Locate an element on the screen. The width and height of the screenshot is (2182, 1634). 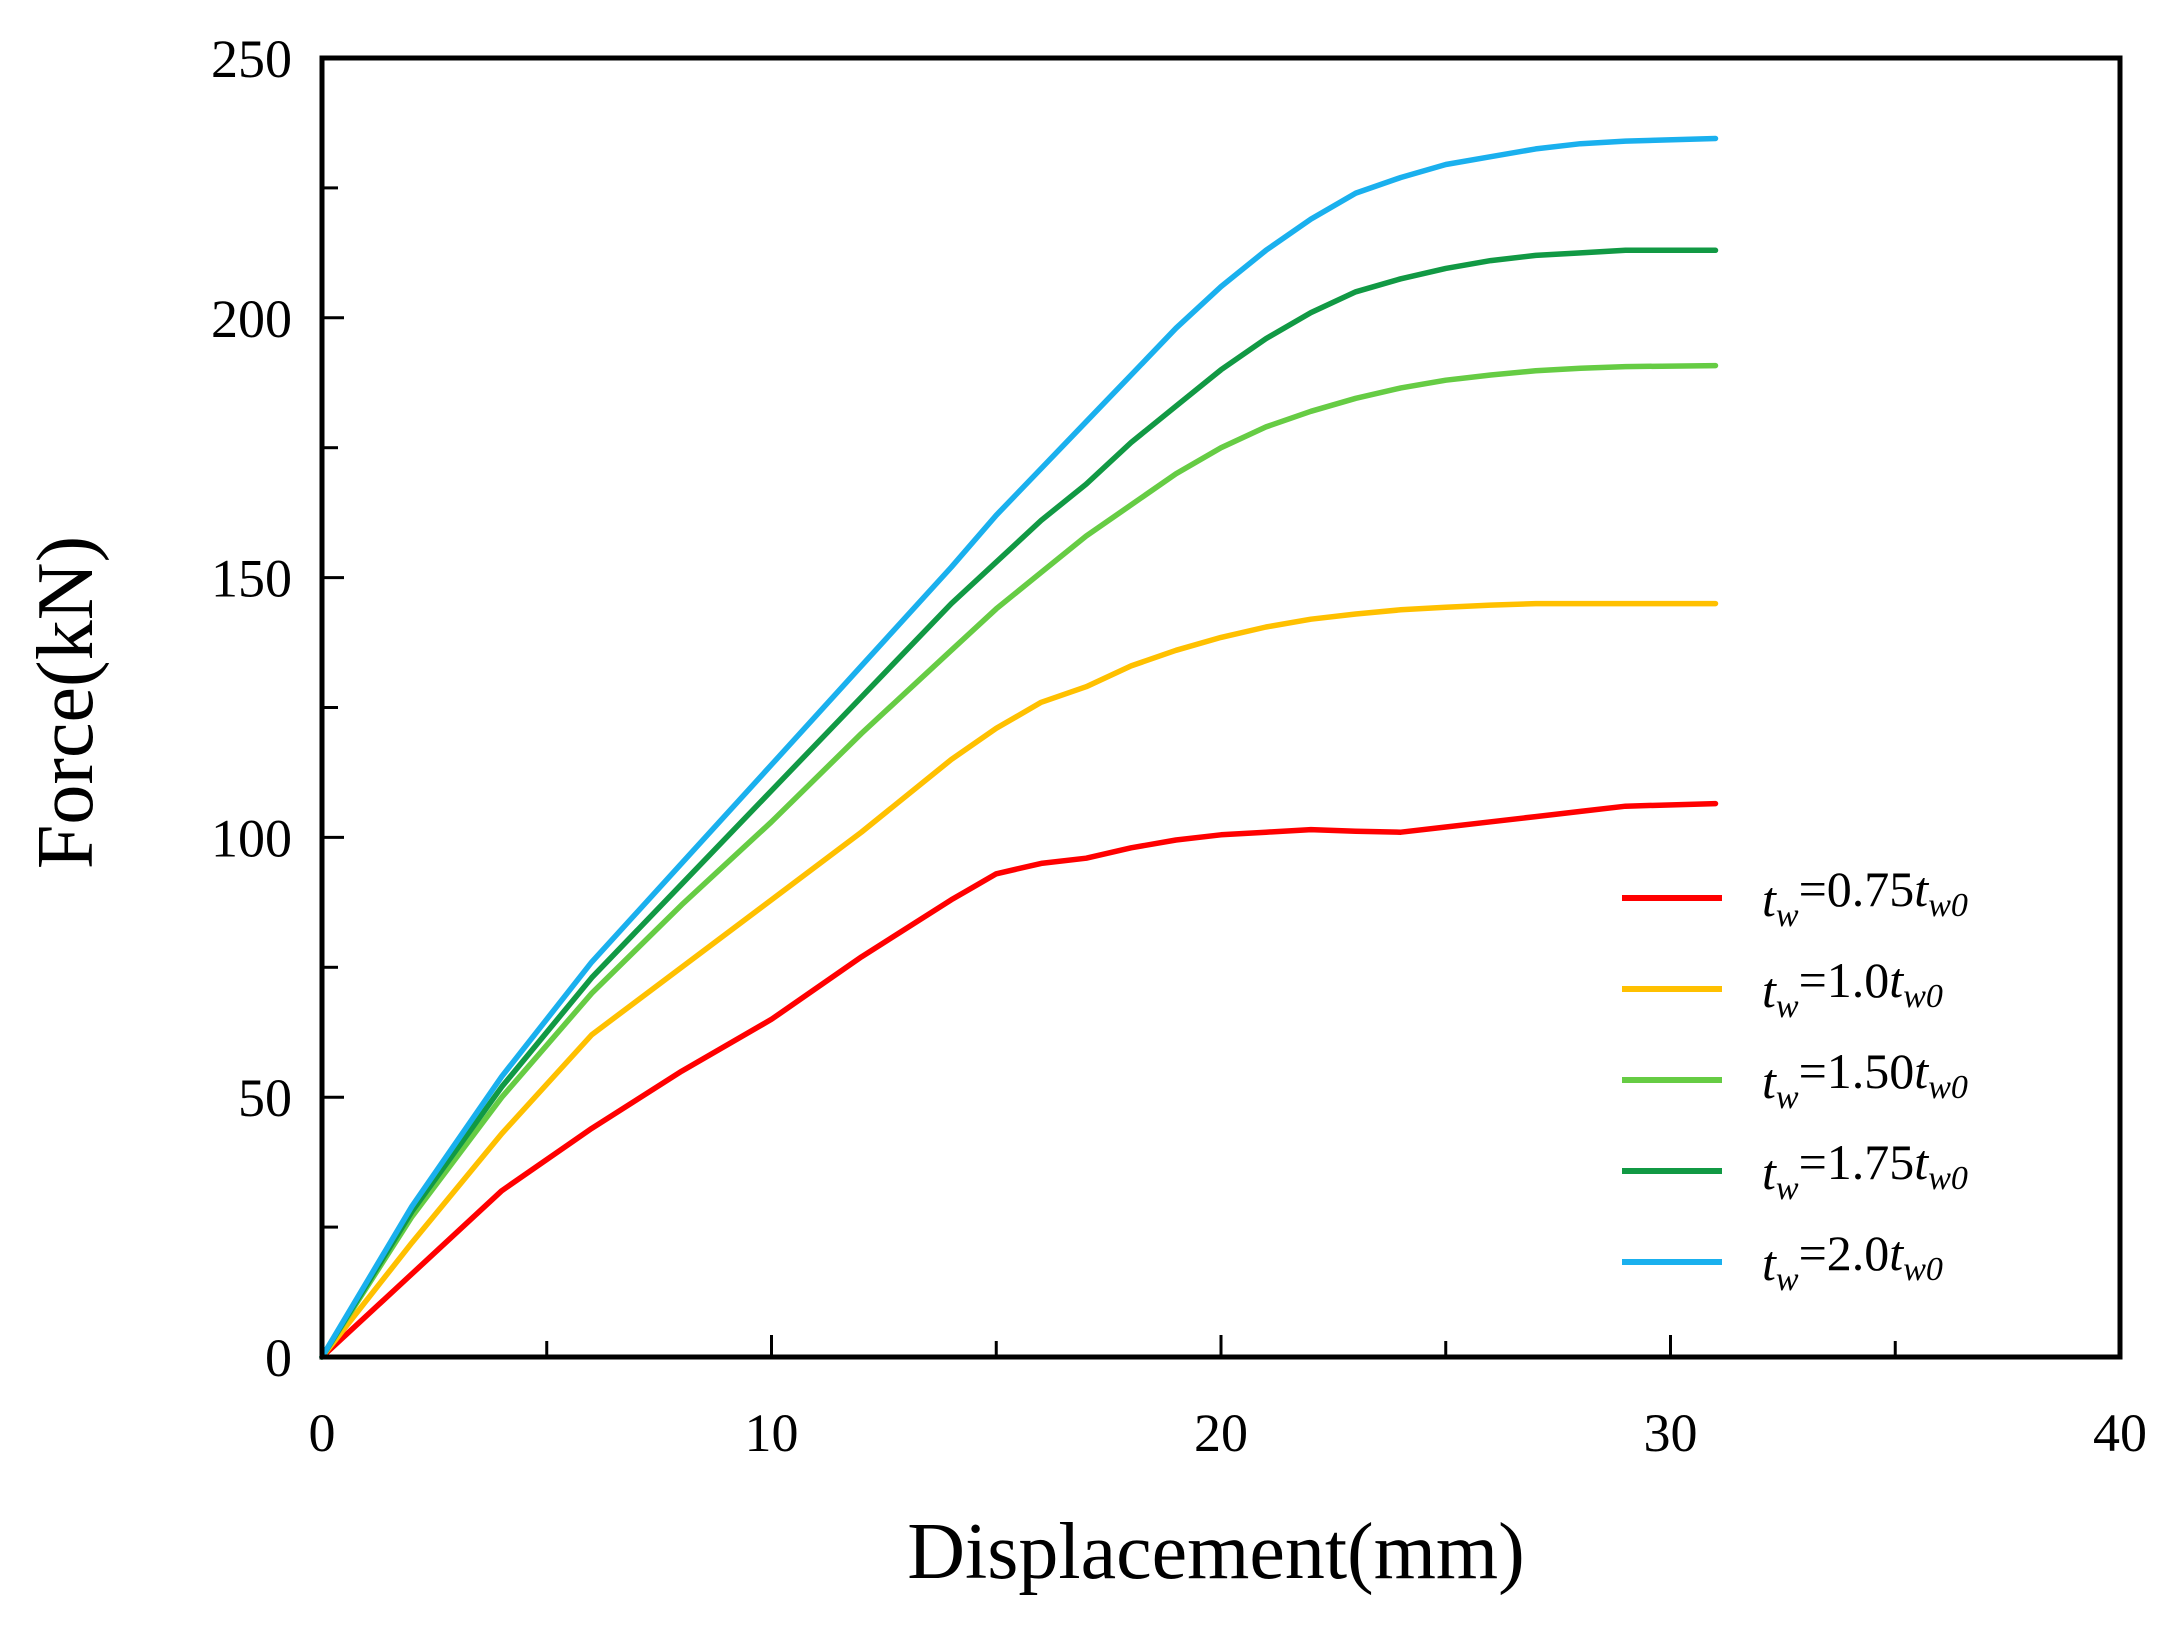
legend-label: tw=0.75tw0 is located at coordinates (1865, 897).